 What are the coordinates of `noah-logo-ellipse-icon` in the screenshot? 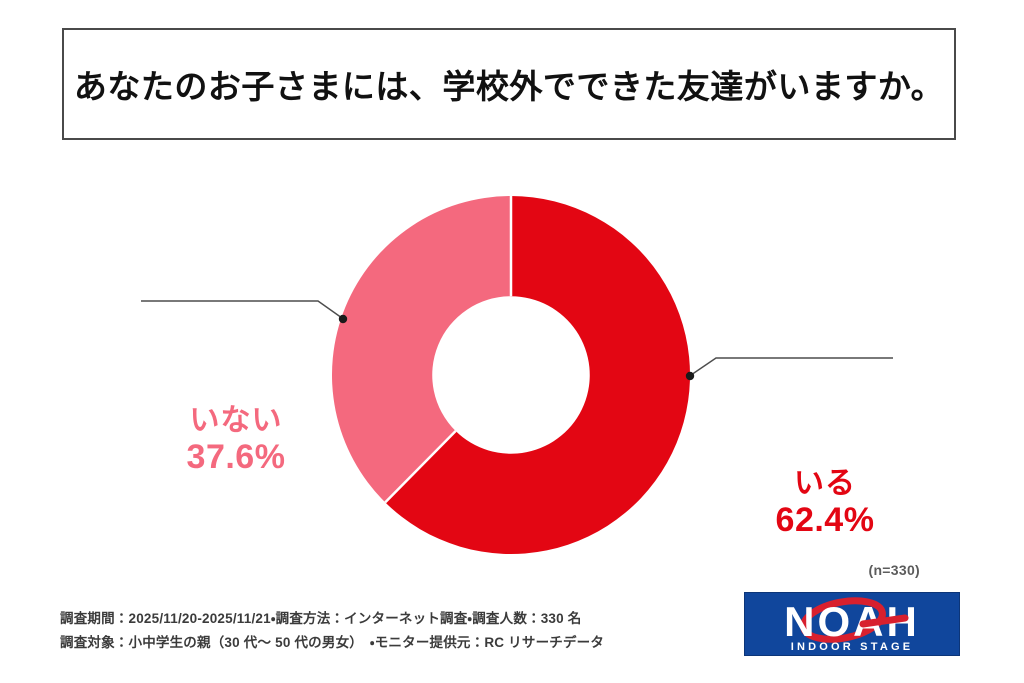 It's located at (843, 620).